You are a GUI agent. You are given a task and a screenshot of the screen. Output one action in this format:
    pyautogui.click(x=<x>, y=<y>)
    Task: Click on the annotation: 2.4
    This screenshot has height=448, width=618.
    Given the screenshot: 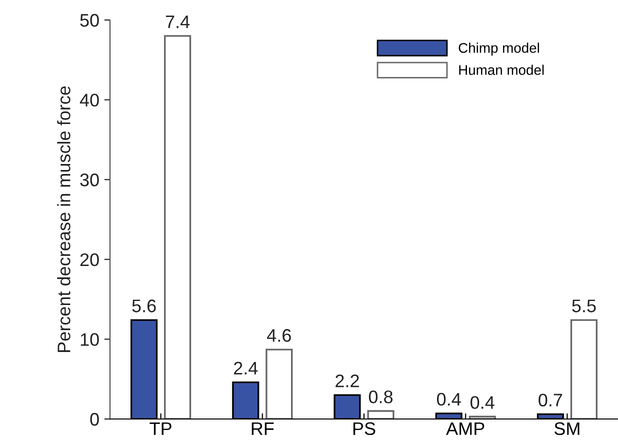 What is the action you would take?
    pyautogui.click(x=246, y=368)
    